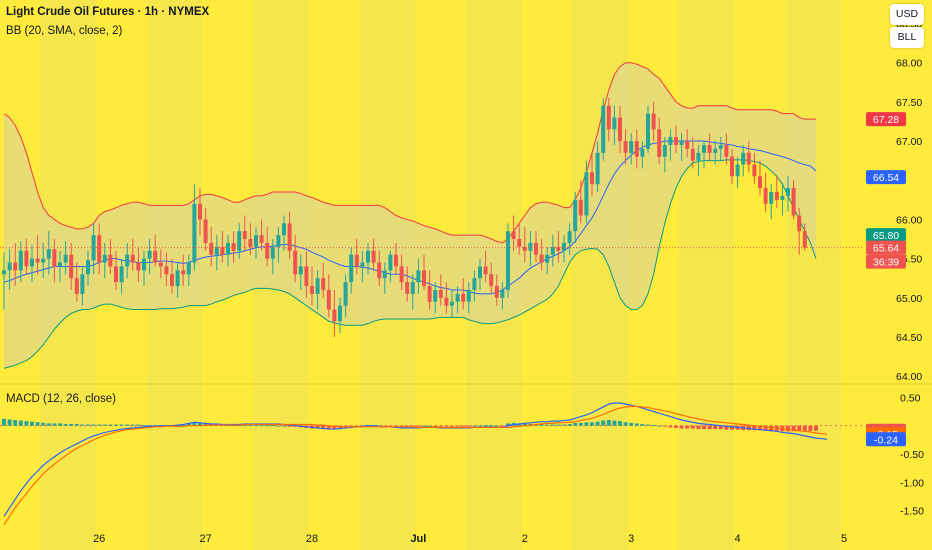  What do you see at coordinates (886, 440) in the screenshot?
I see `macd-value-label: -0.24` at bounding box center [886, 440].